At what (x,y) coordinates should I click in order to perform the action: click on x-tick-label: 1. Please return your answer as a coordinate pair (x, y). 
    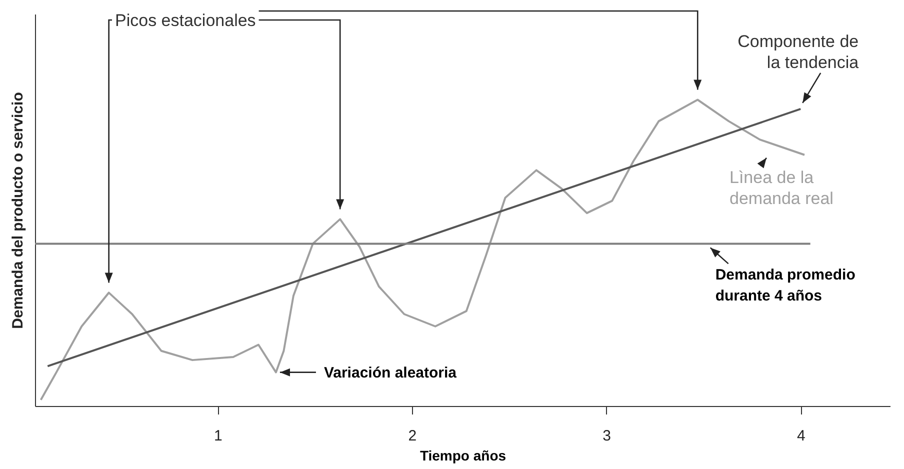
    Looking at the image, I should click on (218, 436).